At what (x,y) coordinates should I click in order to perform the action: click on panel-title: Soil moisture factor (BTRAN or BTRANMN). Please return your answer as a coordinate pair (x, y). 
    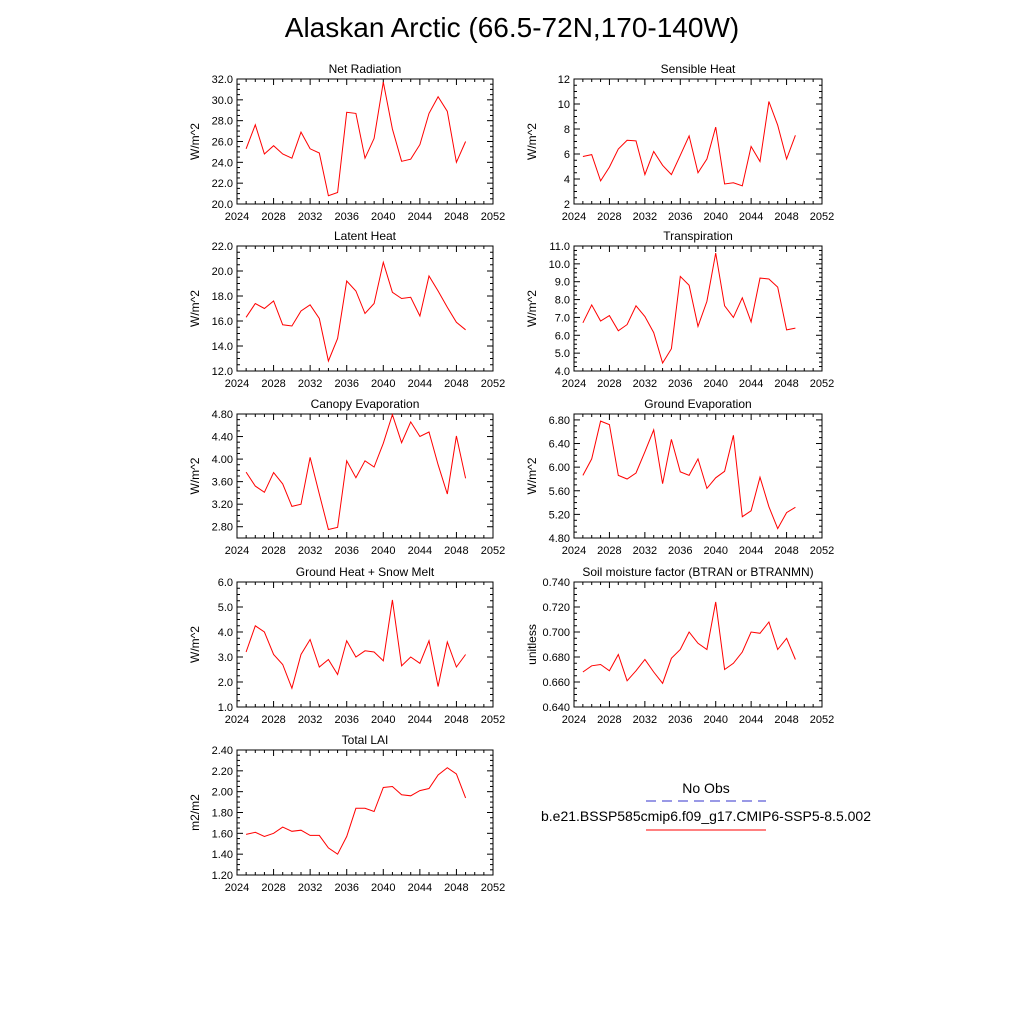
    Looking at the image, I should click on (697, 572).